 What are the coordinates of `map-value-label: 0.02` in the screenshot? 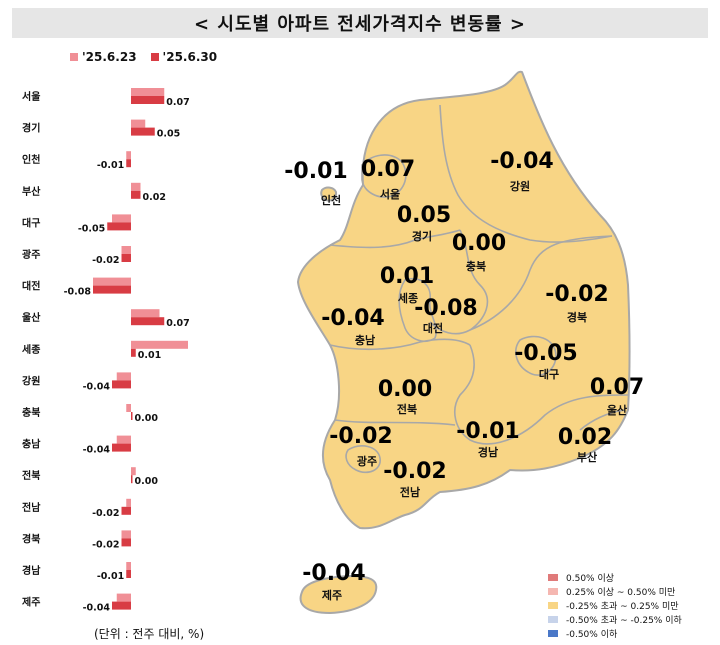 It's located at (585, 437).